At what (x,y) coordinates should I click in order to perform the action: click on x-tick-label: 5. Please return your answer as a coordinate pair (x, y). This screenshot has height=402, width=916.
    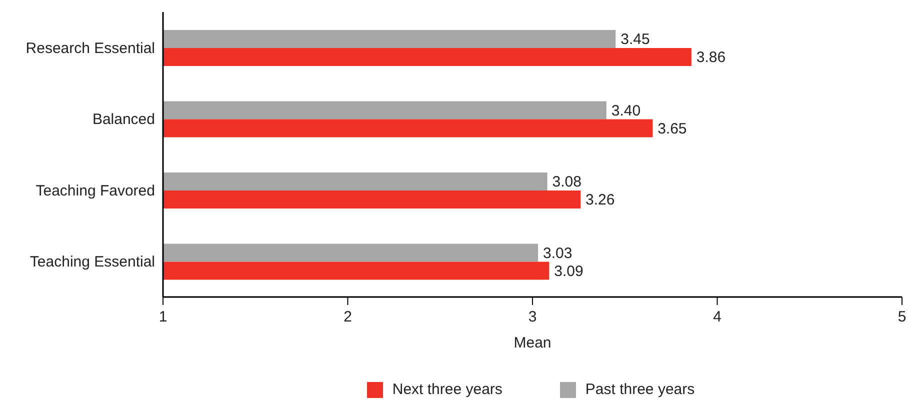
    Looking at the image, I should click on (902, 317).